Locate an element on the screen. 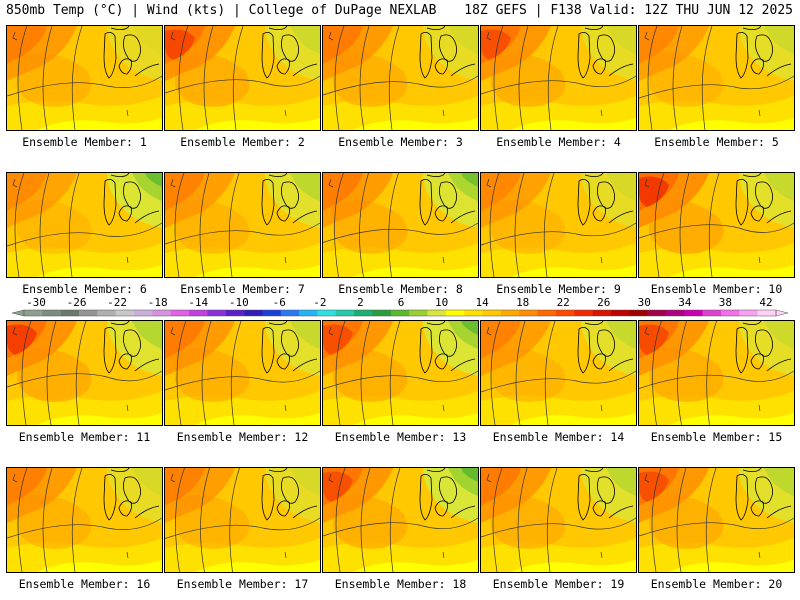 This screenshot has width=800, height=600. ensemble-member-label: Ensemble Member: 20 is located at coordinates (716, 584).